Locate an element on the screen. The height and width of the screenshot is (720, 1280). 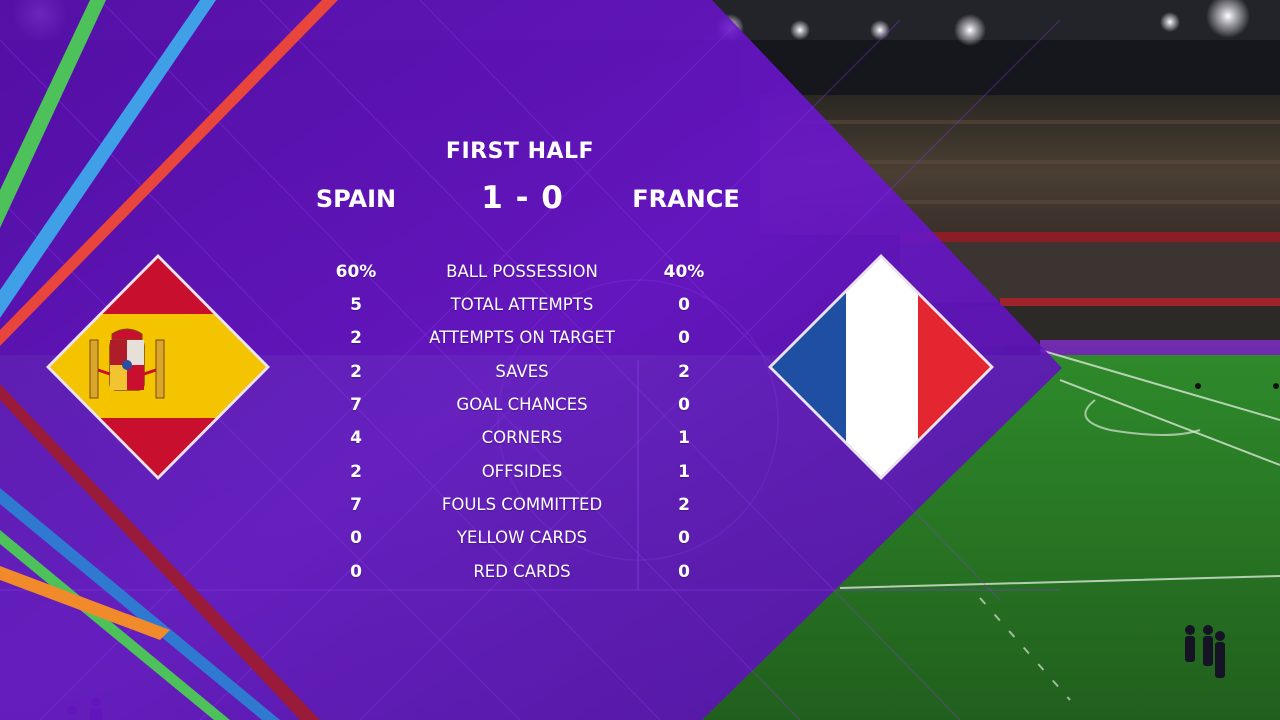
france-flag-icon is located at coordinates (881, 367).